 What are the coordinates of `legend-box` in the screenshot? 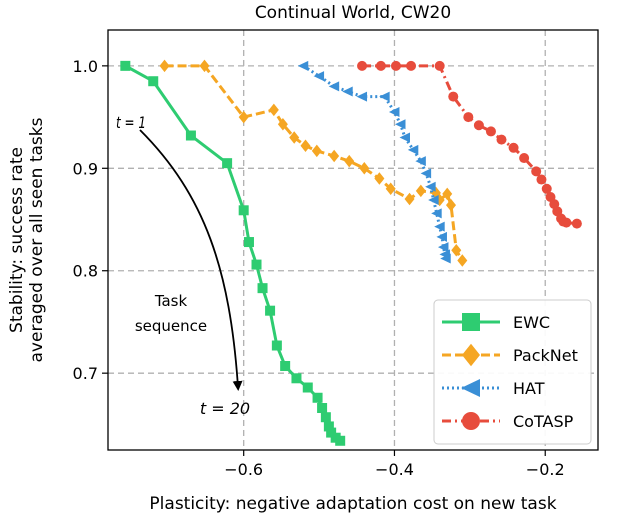 It's located at (512, 372).